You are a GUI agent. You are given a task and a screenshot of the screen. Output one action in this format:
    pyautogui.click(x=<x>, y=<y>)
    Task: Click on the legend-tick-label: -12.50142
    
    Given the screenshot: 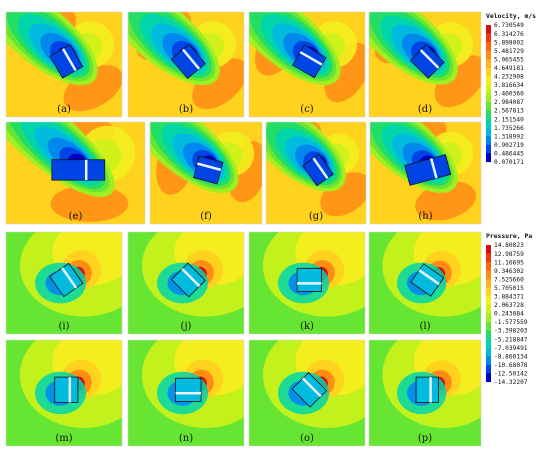 What is the action you would take?
    pyautogui.click(x=511, y=373)
    